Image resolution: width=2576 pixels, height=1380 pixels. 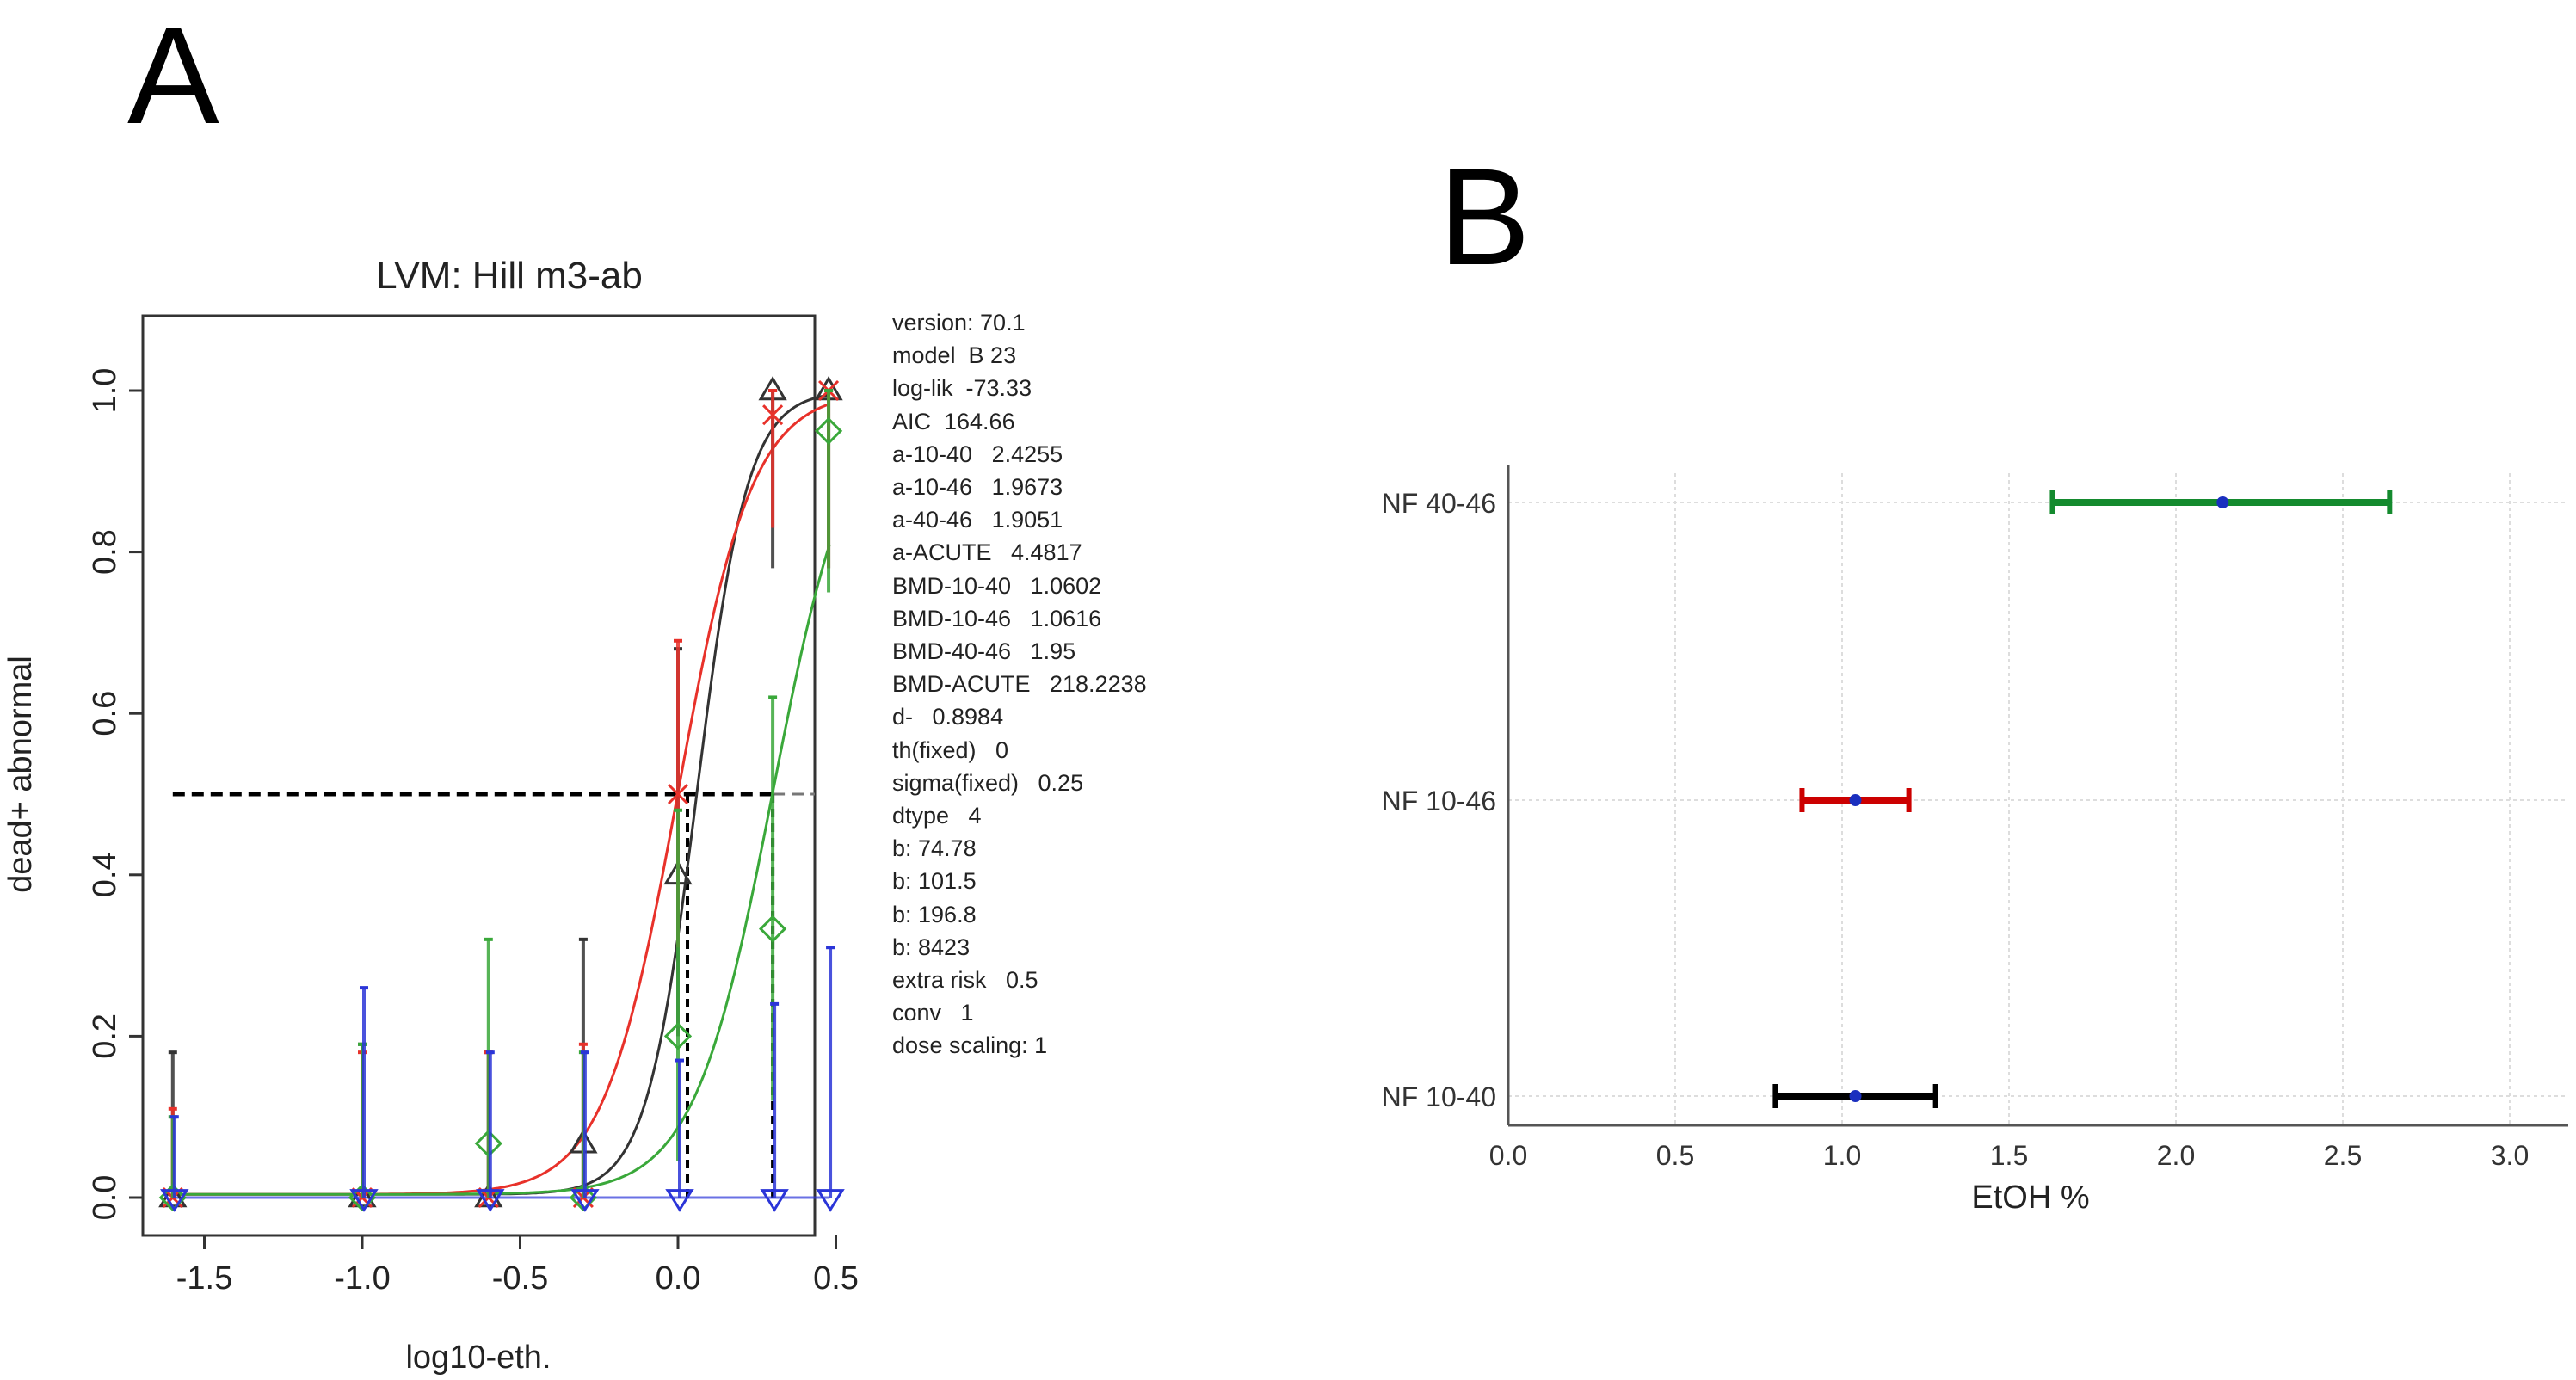 I want to click on stat-line: a-10-46 1.9673, so click(x=978, y=488).